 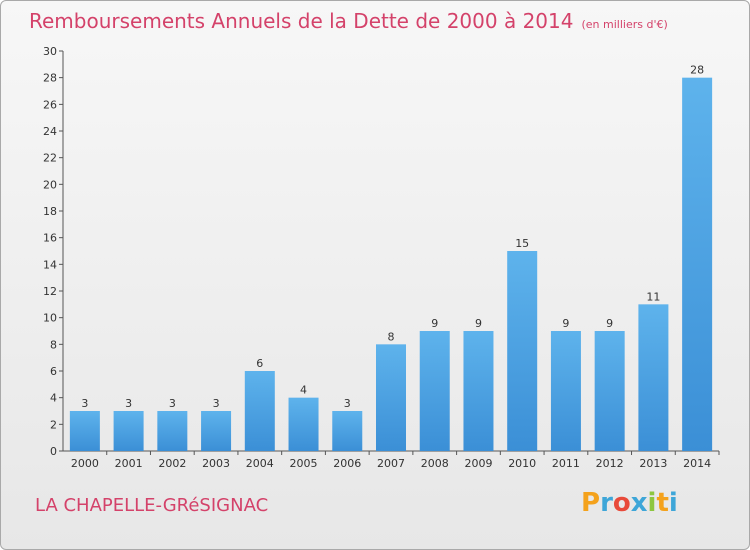 I want to click on x-tick-label: 2012, so click(x=610, y=463).